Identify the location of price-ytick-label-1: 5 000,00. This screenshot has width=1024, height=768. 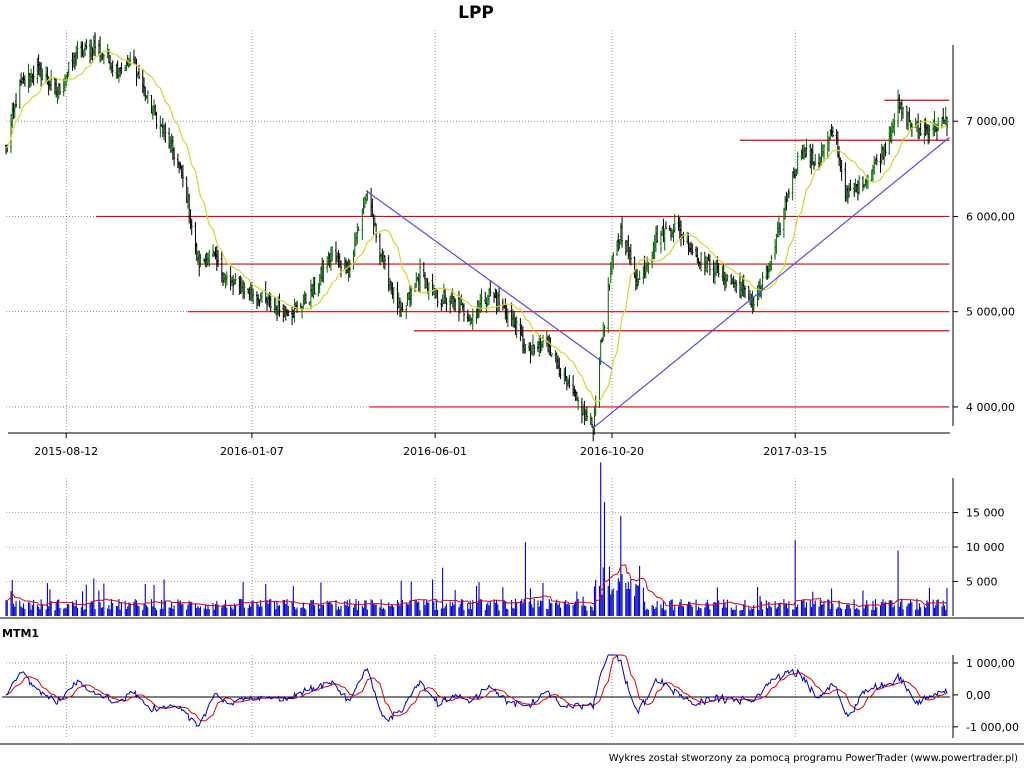
(990, 312).